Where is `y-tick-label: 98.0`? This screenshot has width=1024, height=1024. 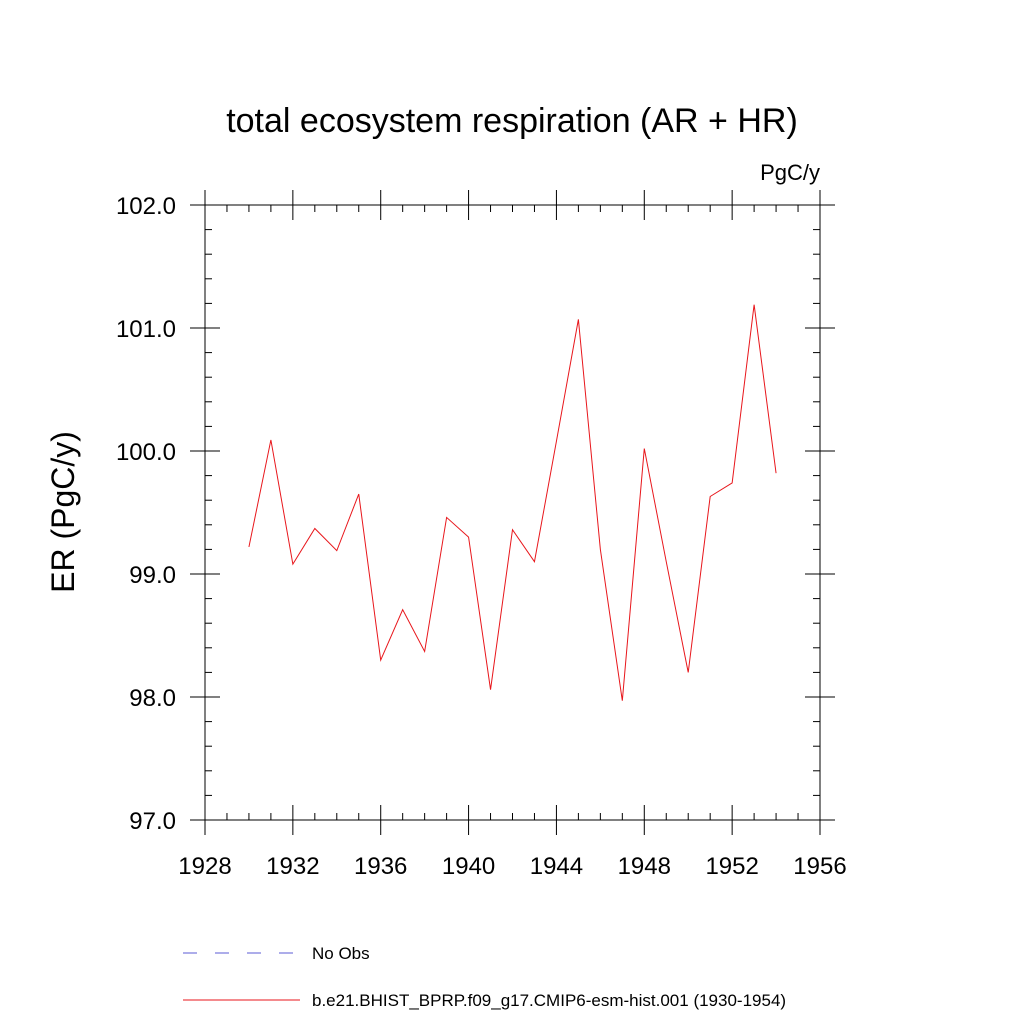 y-tick-label: 98.0 is located at coordinates (152, 698).